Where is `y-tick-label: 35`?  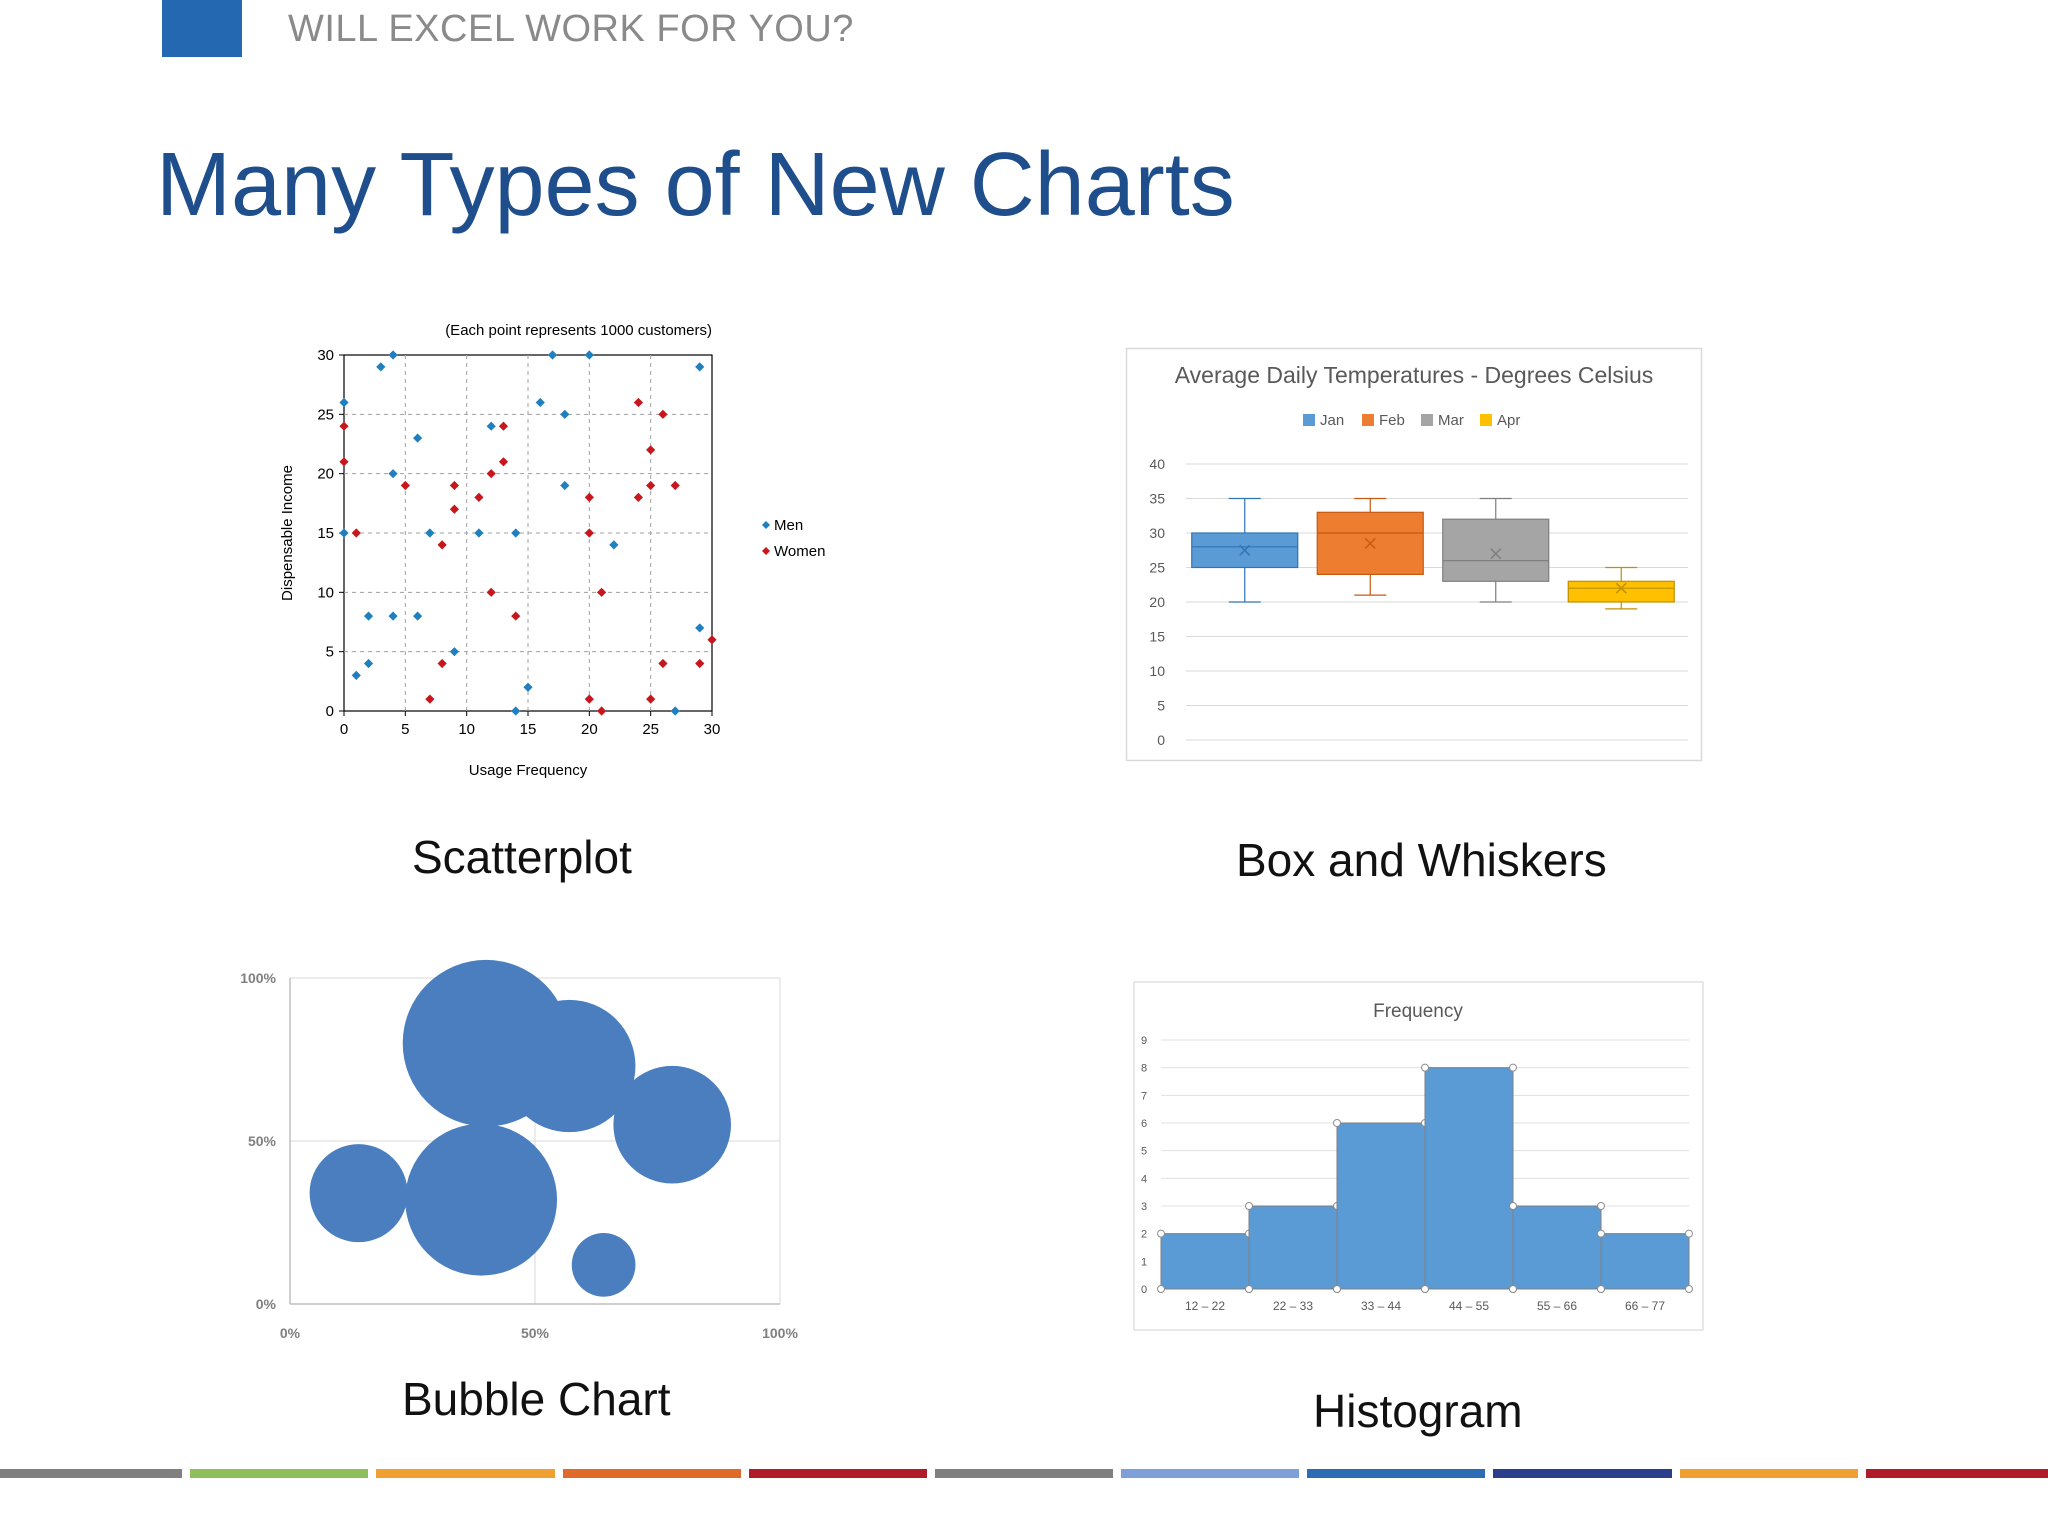
y-tick-label: 35 is located at coordinates (1157, 499).